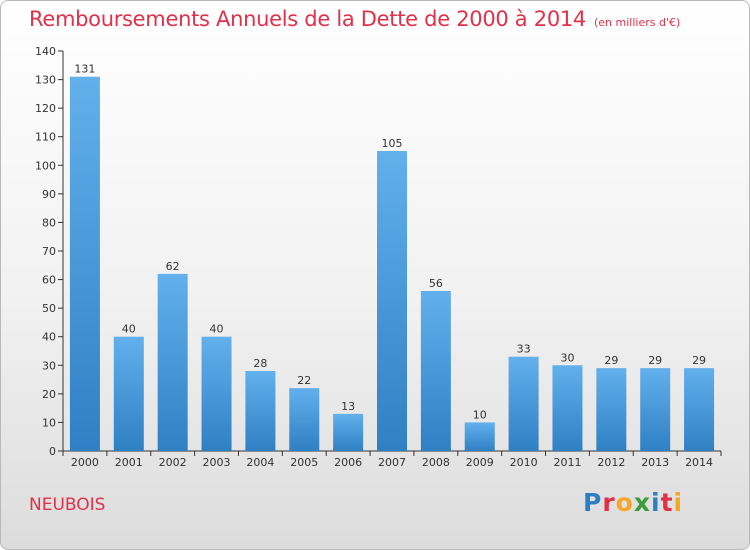  Describe the element at coordinates (173, 266) in the screenshot. I see `bar-value-label: 62` at that location.